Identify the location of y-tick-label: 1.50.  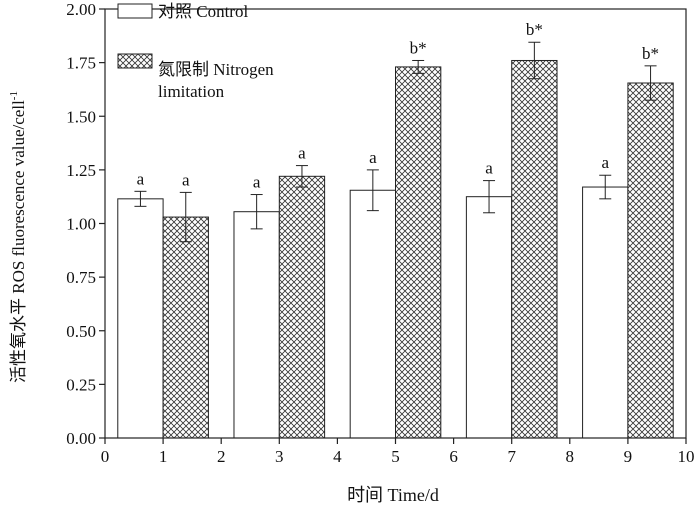
(81, 116).